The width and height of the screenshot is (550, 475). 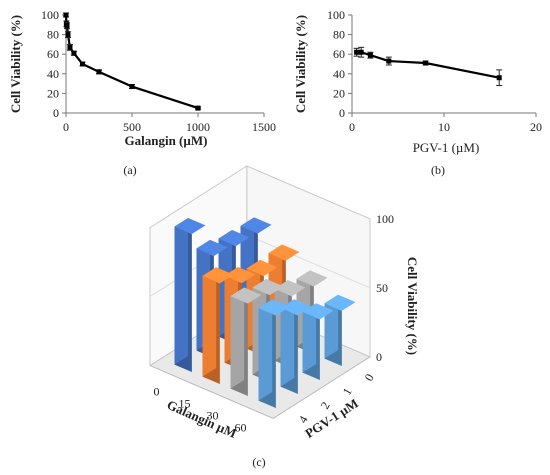 I want to click on a-x-tick-label: 1000, so click(x=198, y=127).